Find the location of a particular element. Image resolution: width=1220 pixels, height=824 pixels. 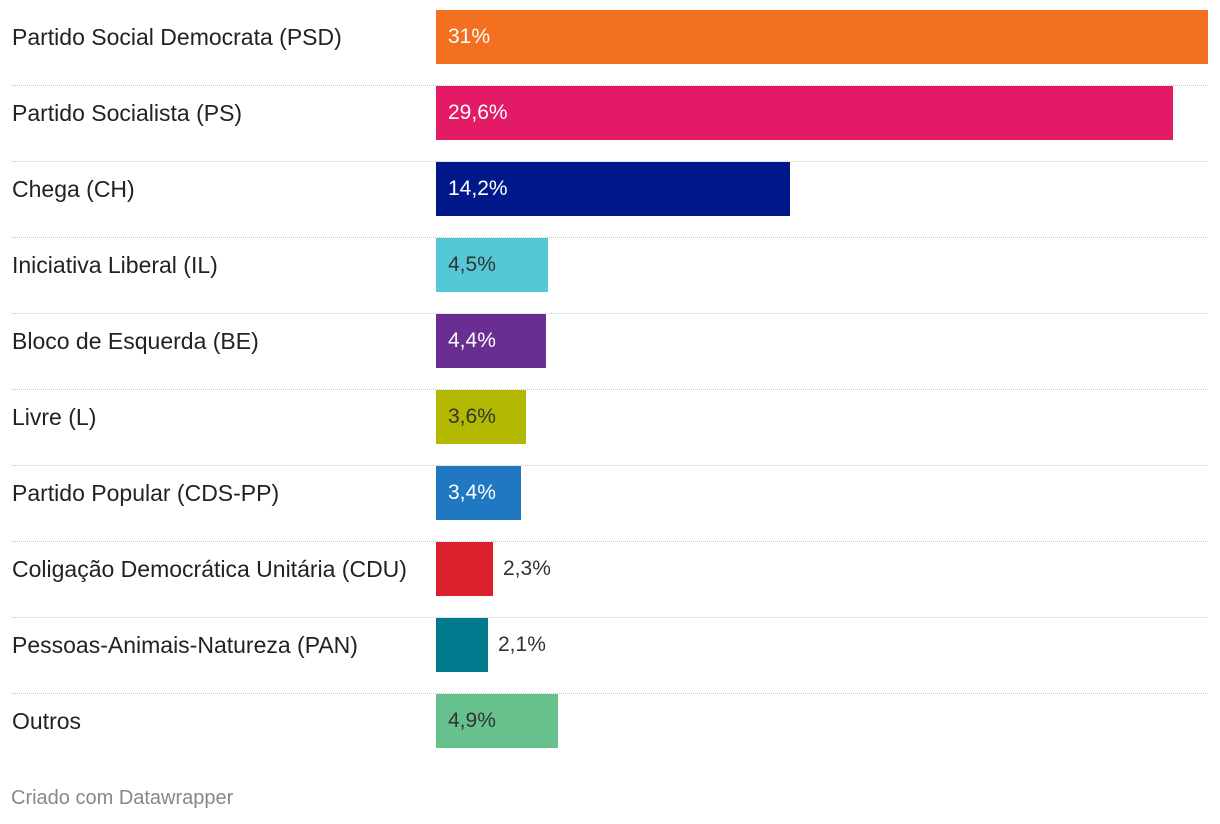

chart-row: Iniciativa Liberal (IL) 4,5% is located at coordinates (610, 276).